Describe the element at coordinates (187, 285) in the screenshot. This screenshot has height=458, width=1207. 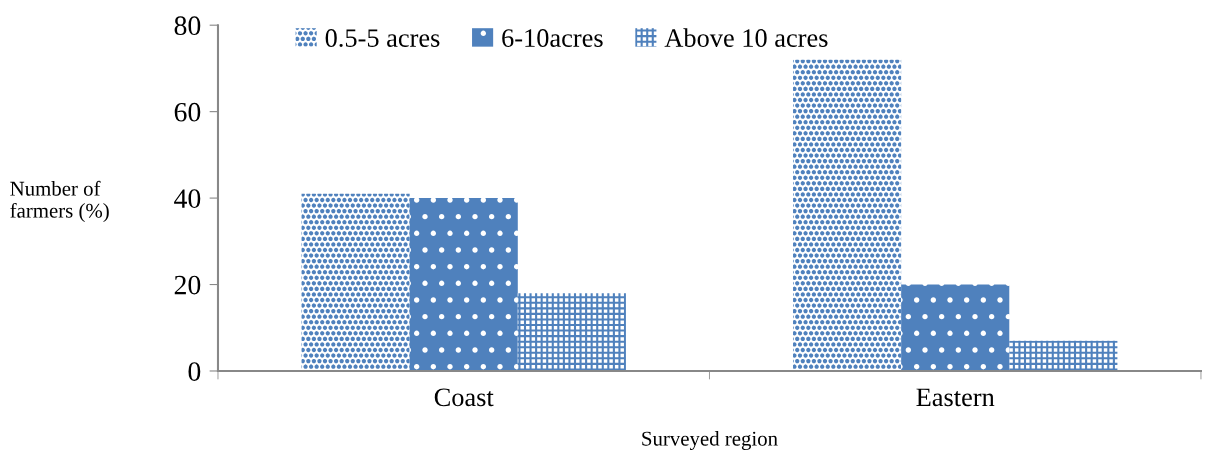
I see `y-tick-label: 20` at that location.